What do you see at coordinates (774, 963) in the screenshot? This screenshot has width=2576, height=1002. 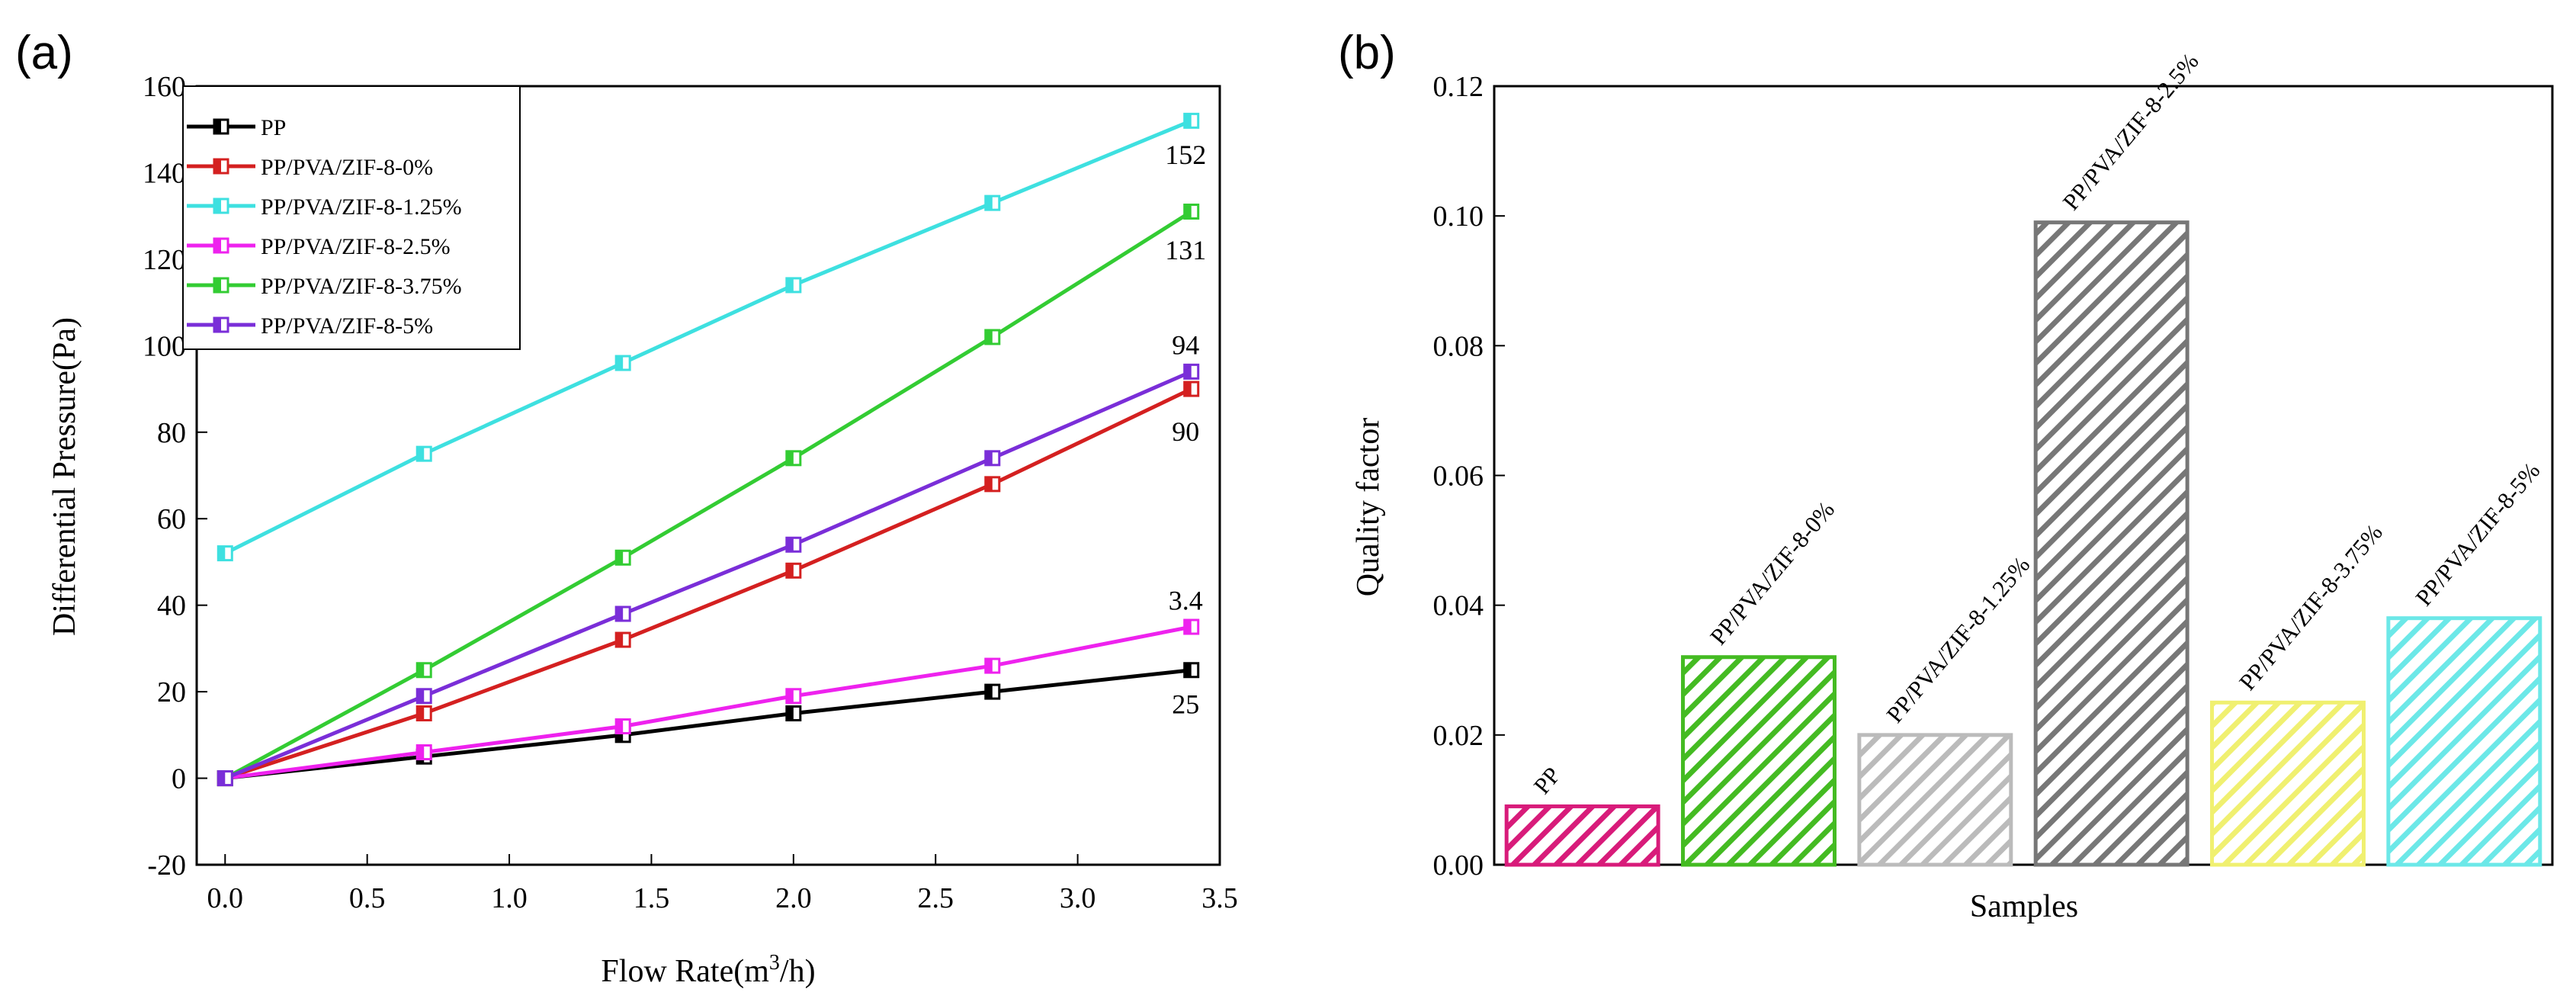 I see `x-axis-title-a-sup: 3` at bounding box center [774, 963].